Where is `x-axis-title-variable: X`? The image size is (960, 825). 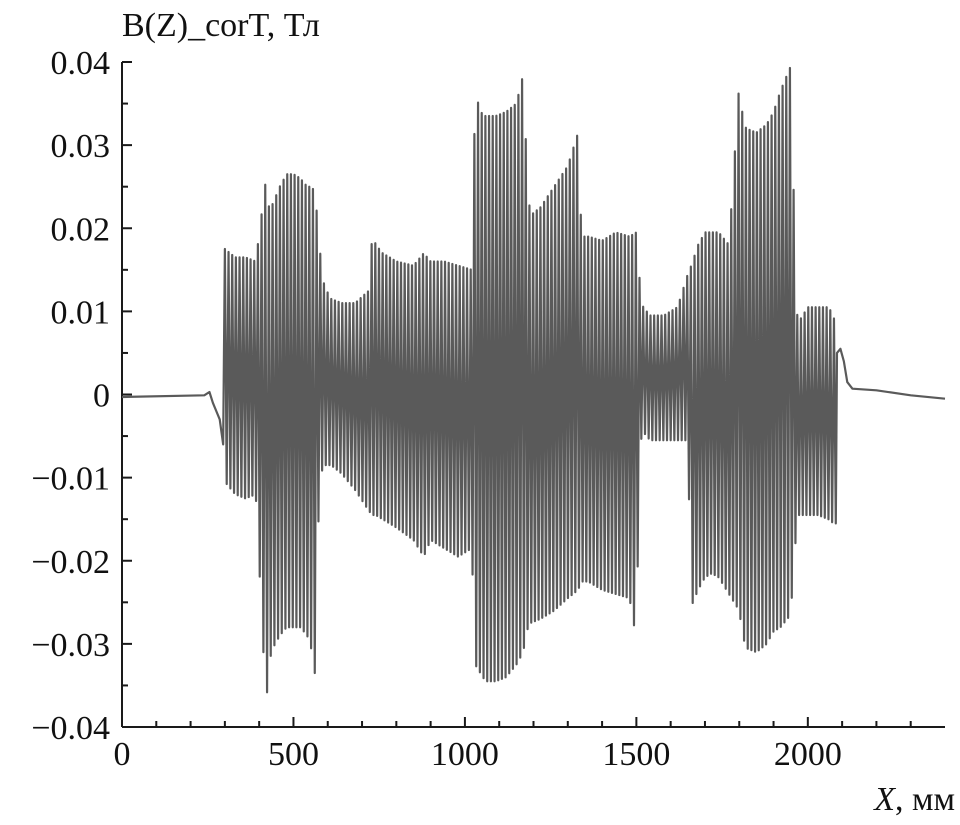
x-axis-title-variable: X is located at coordinates (884, 799).